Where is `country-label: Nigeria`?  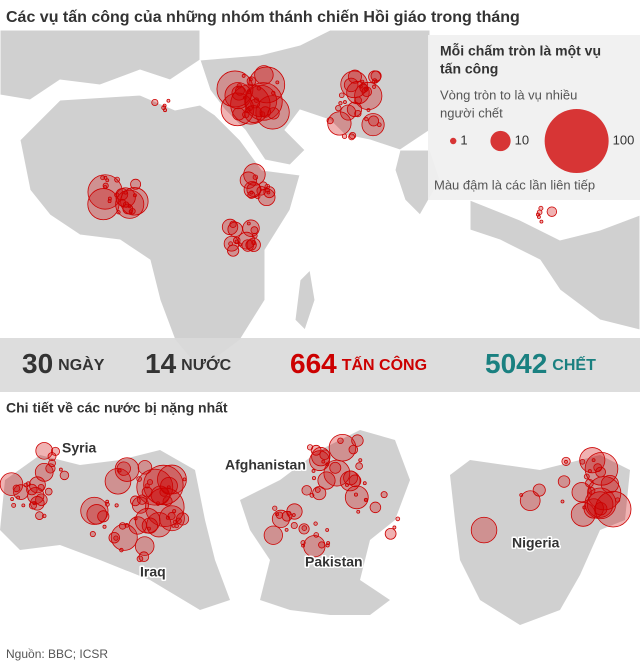 country-label: Nigeria is located at coordinates (536, 543).